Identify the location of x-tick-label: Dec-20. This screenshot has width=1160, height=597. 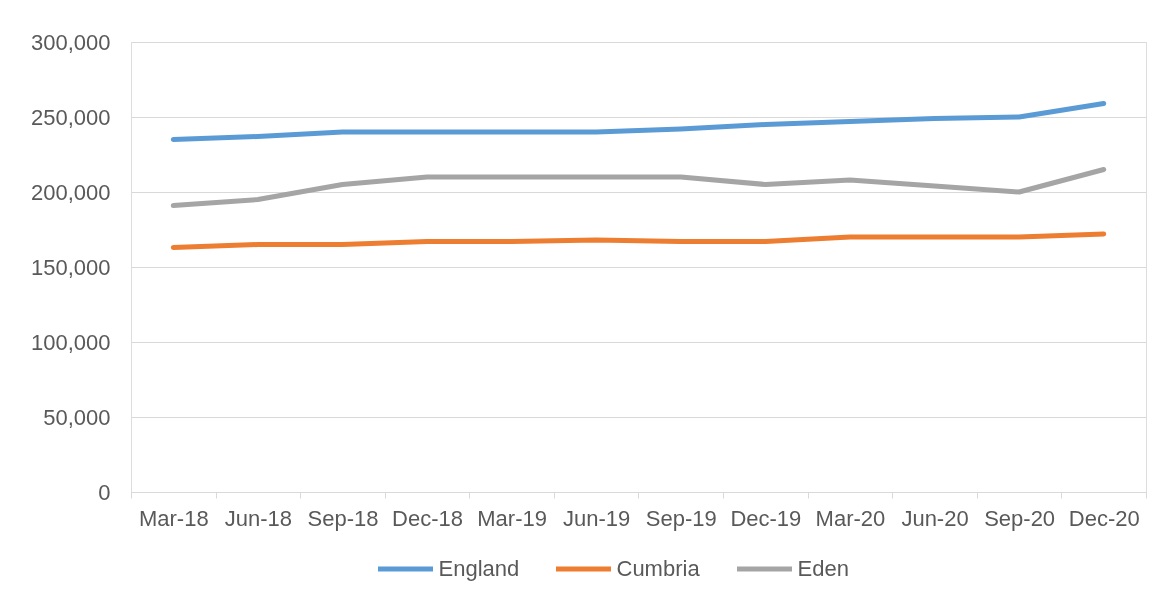
(1104, 518).